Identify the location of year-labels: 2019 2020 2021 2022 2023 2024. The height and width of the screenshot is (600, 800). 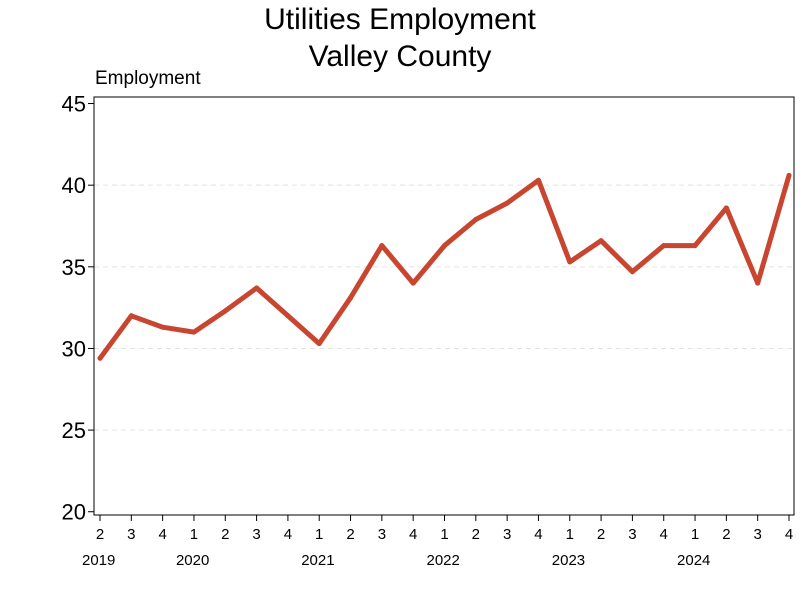
(396, 560).